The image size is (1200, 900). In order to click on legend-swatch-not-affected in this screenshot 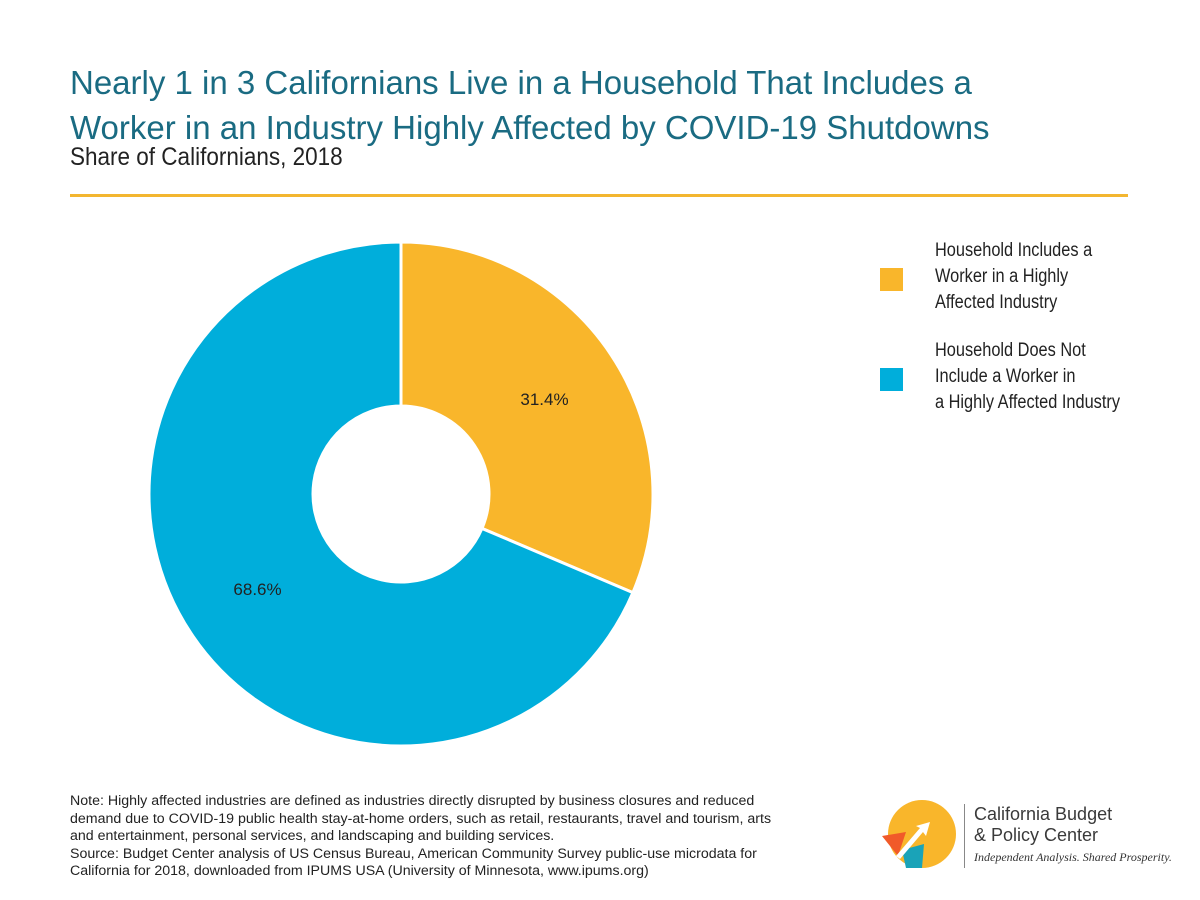, I will do `click(891, 379)`.